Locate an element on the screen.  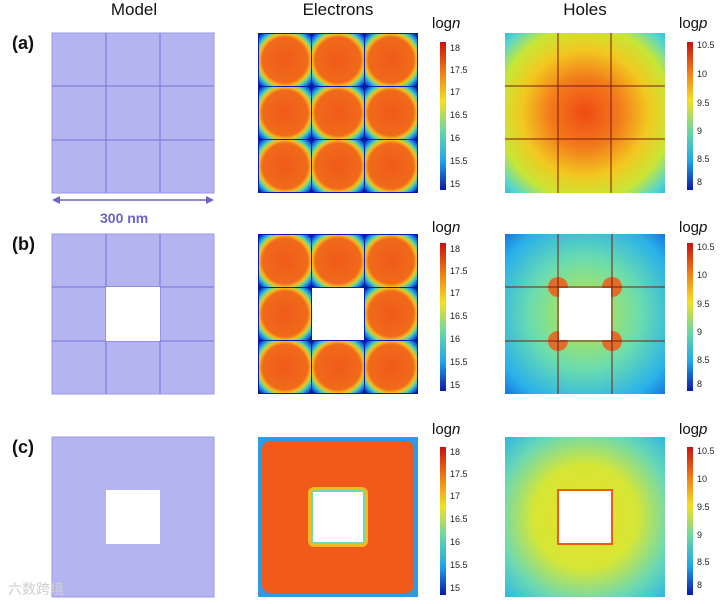
row-label-c: (c) is located at coordinates (23, 447).